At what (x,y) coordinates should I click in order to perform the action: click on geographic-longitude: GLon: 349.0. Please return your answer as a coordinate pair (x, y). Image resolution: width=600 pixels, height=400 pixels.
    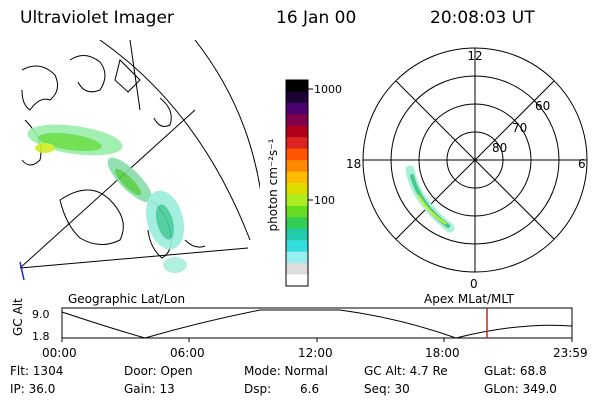
    Looking at the image, I should click on (520, 389).